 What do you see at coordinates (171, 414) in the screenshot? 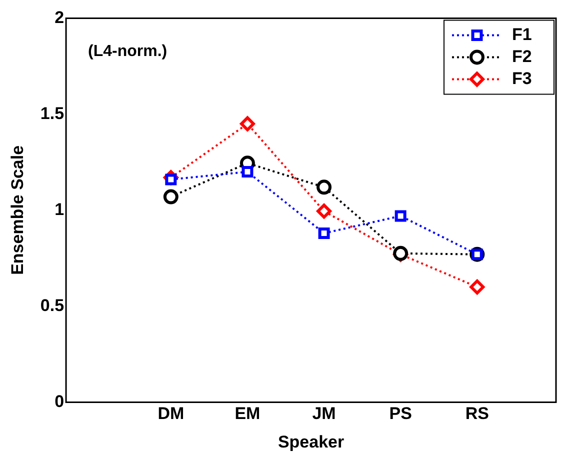
I see `x-tick-label: DM` at bounding box center [171, 414].